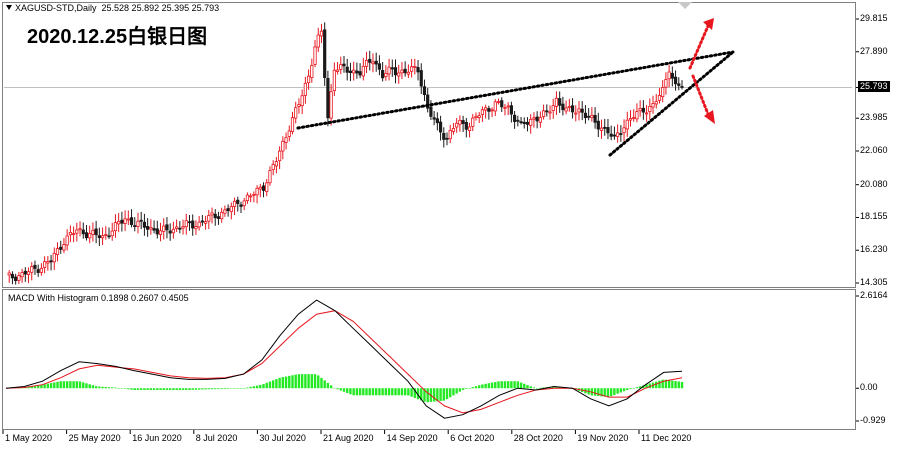 Image resolution: width=900 pixels, height=451 pixels. Describe the element at coordinates (216, 438) in the screenshot. I see `date-tick-label: 8 Jul 2020` at that location.